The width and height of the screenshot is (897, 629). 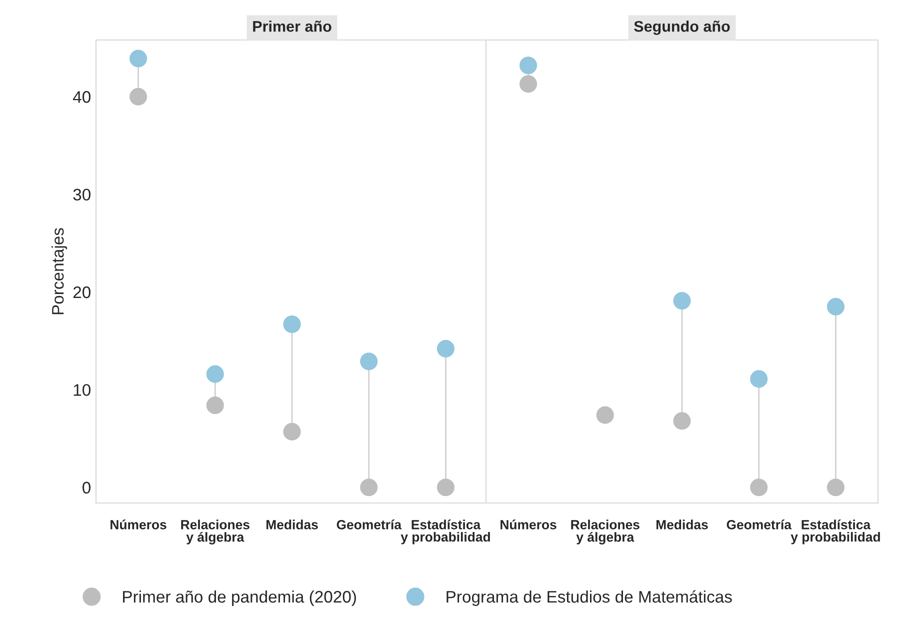 I want to click on chart-title: Segundo año, so click(x=682, y=27).